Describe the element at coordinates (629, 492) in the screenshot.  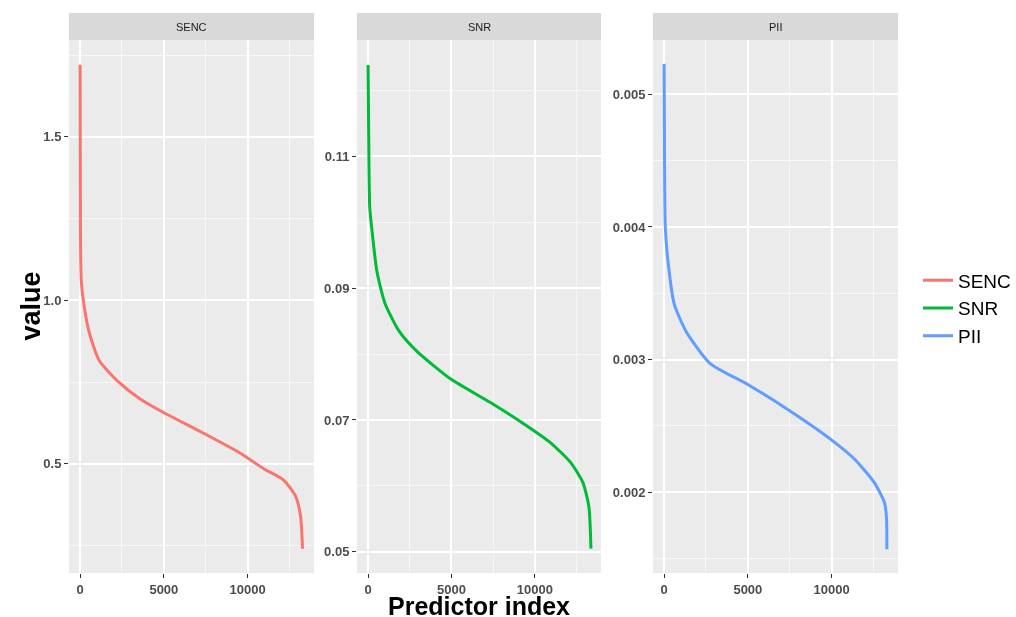
I see `y-tick-label: 0.002` at that location.